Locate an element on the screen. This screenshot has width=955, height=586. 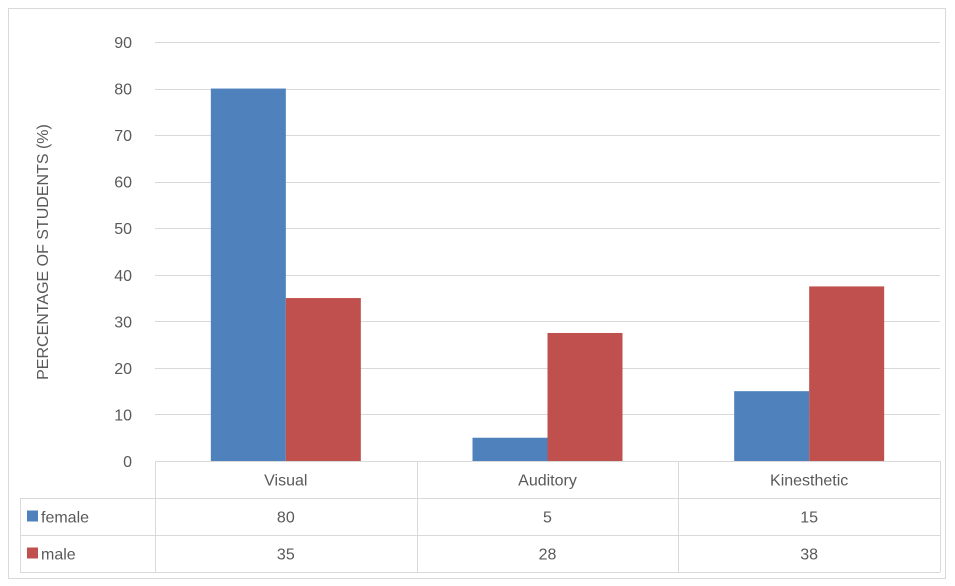
y-tick-label: 70 is located at coordinates (123, 136).